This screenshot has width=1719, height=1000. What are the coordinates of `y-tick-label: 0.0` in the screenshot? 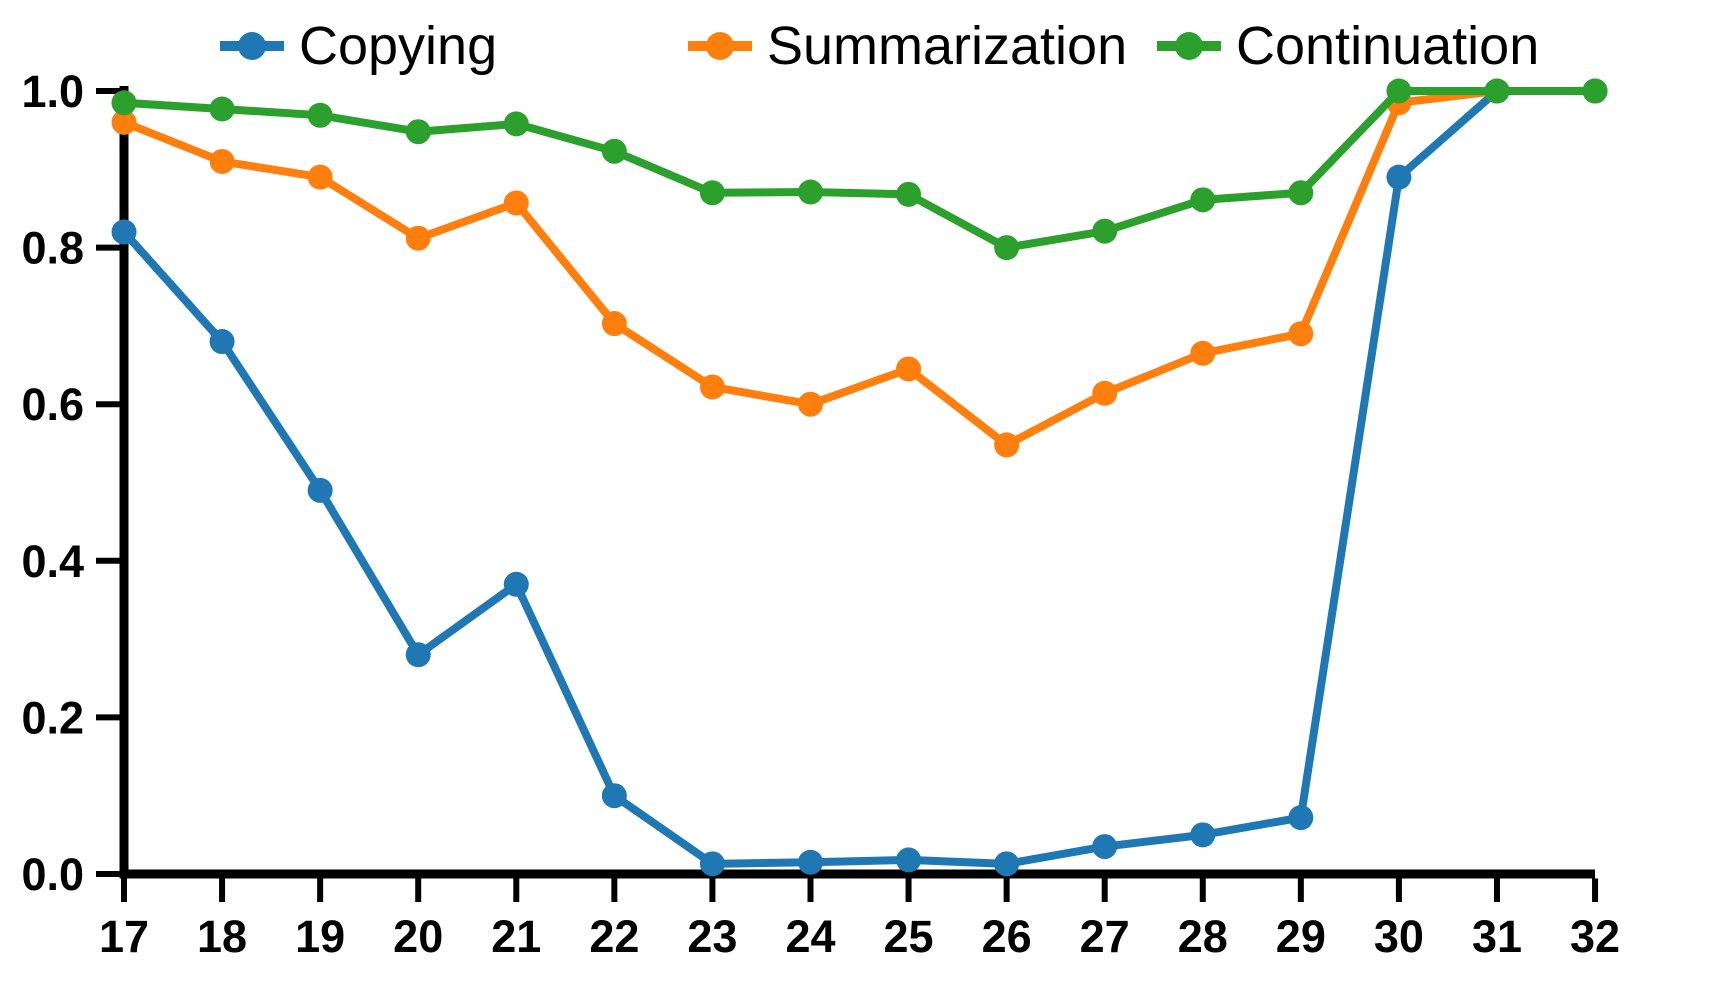 It's located at (52, 874).